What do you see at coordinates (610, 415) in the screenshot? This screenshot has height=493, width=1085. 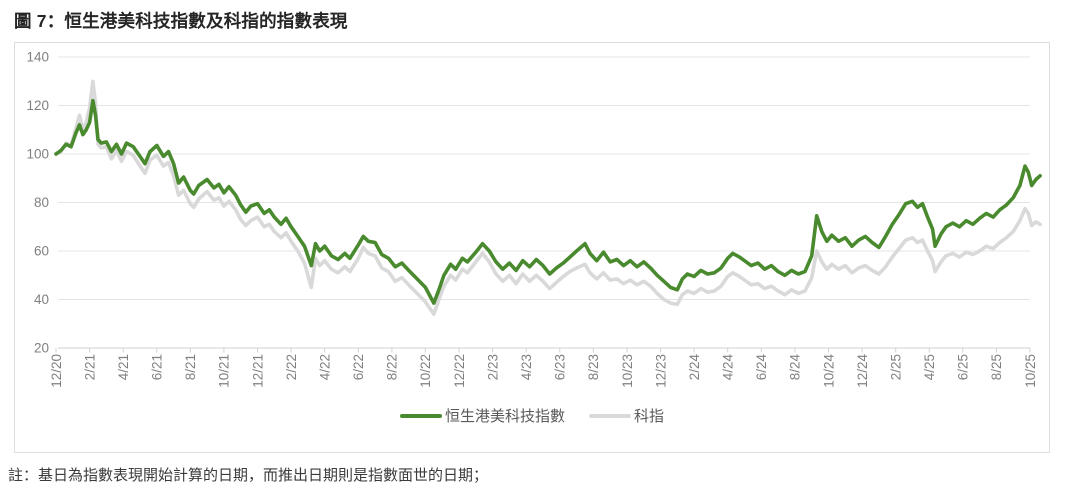 I see `legend-swatch-gray-line` at bounding box center [610, 415].